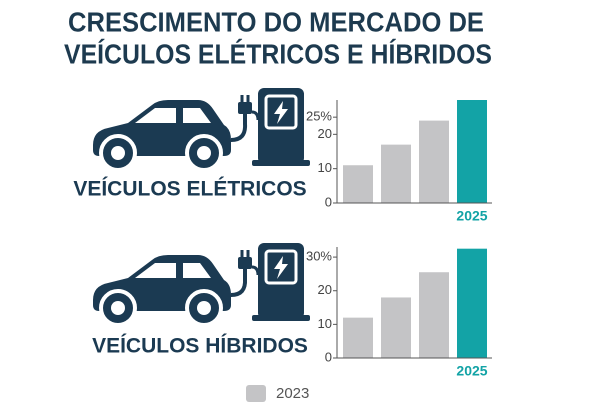  Describe the element at coordinates (201, 129) in the screenshot. I see `electric-car-icon` at that location.